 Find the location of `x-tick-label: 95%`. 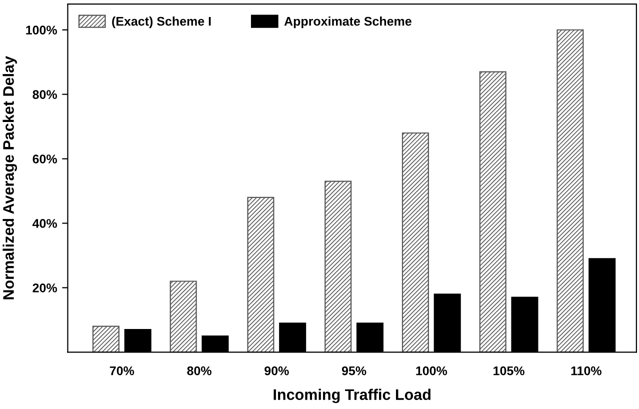

x-tick-label: 95% is located at coordinates (354, 371).